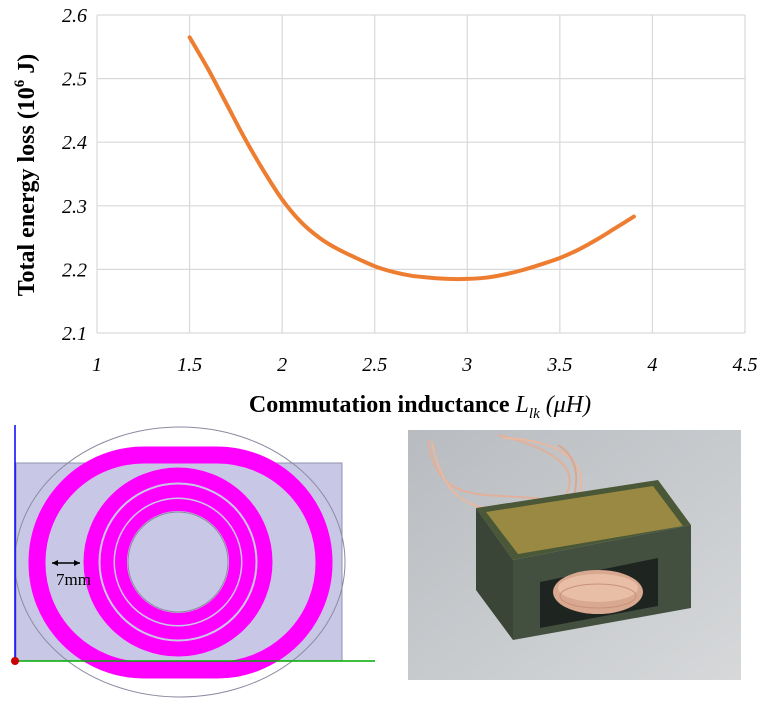  I want to click on x-tick-label: 2, so click(282, 365).